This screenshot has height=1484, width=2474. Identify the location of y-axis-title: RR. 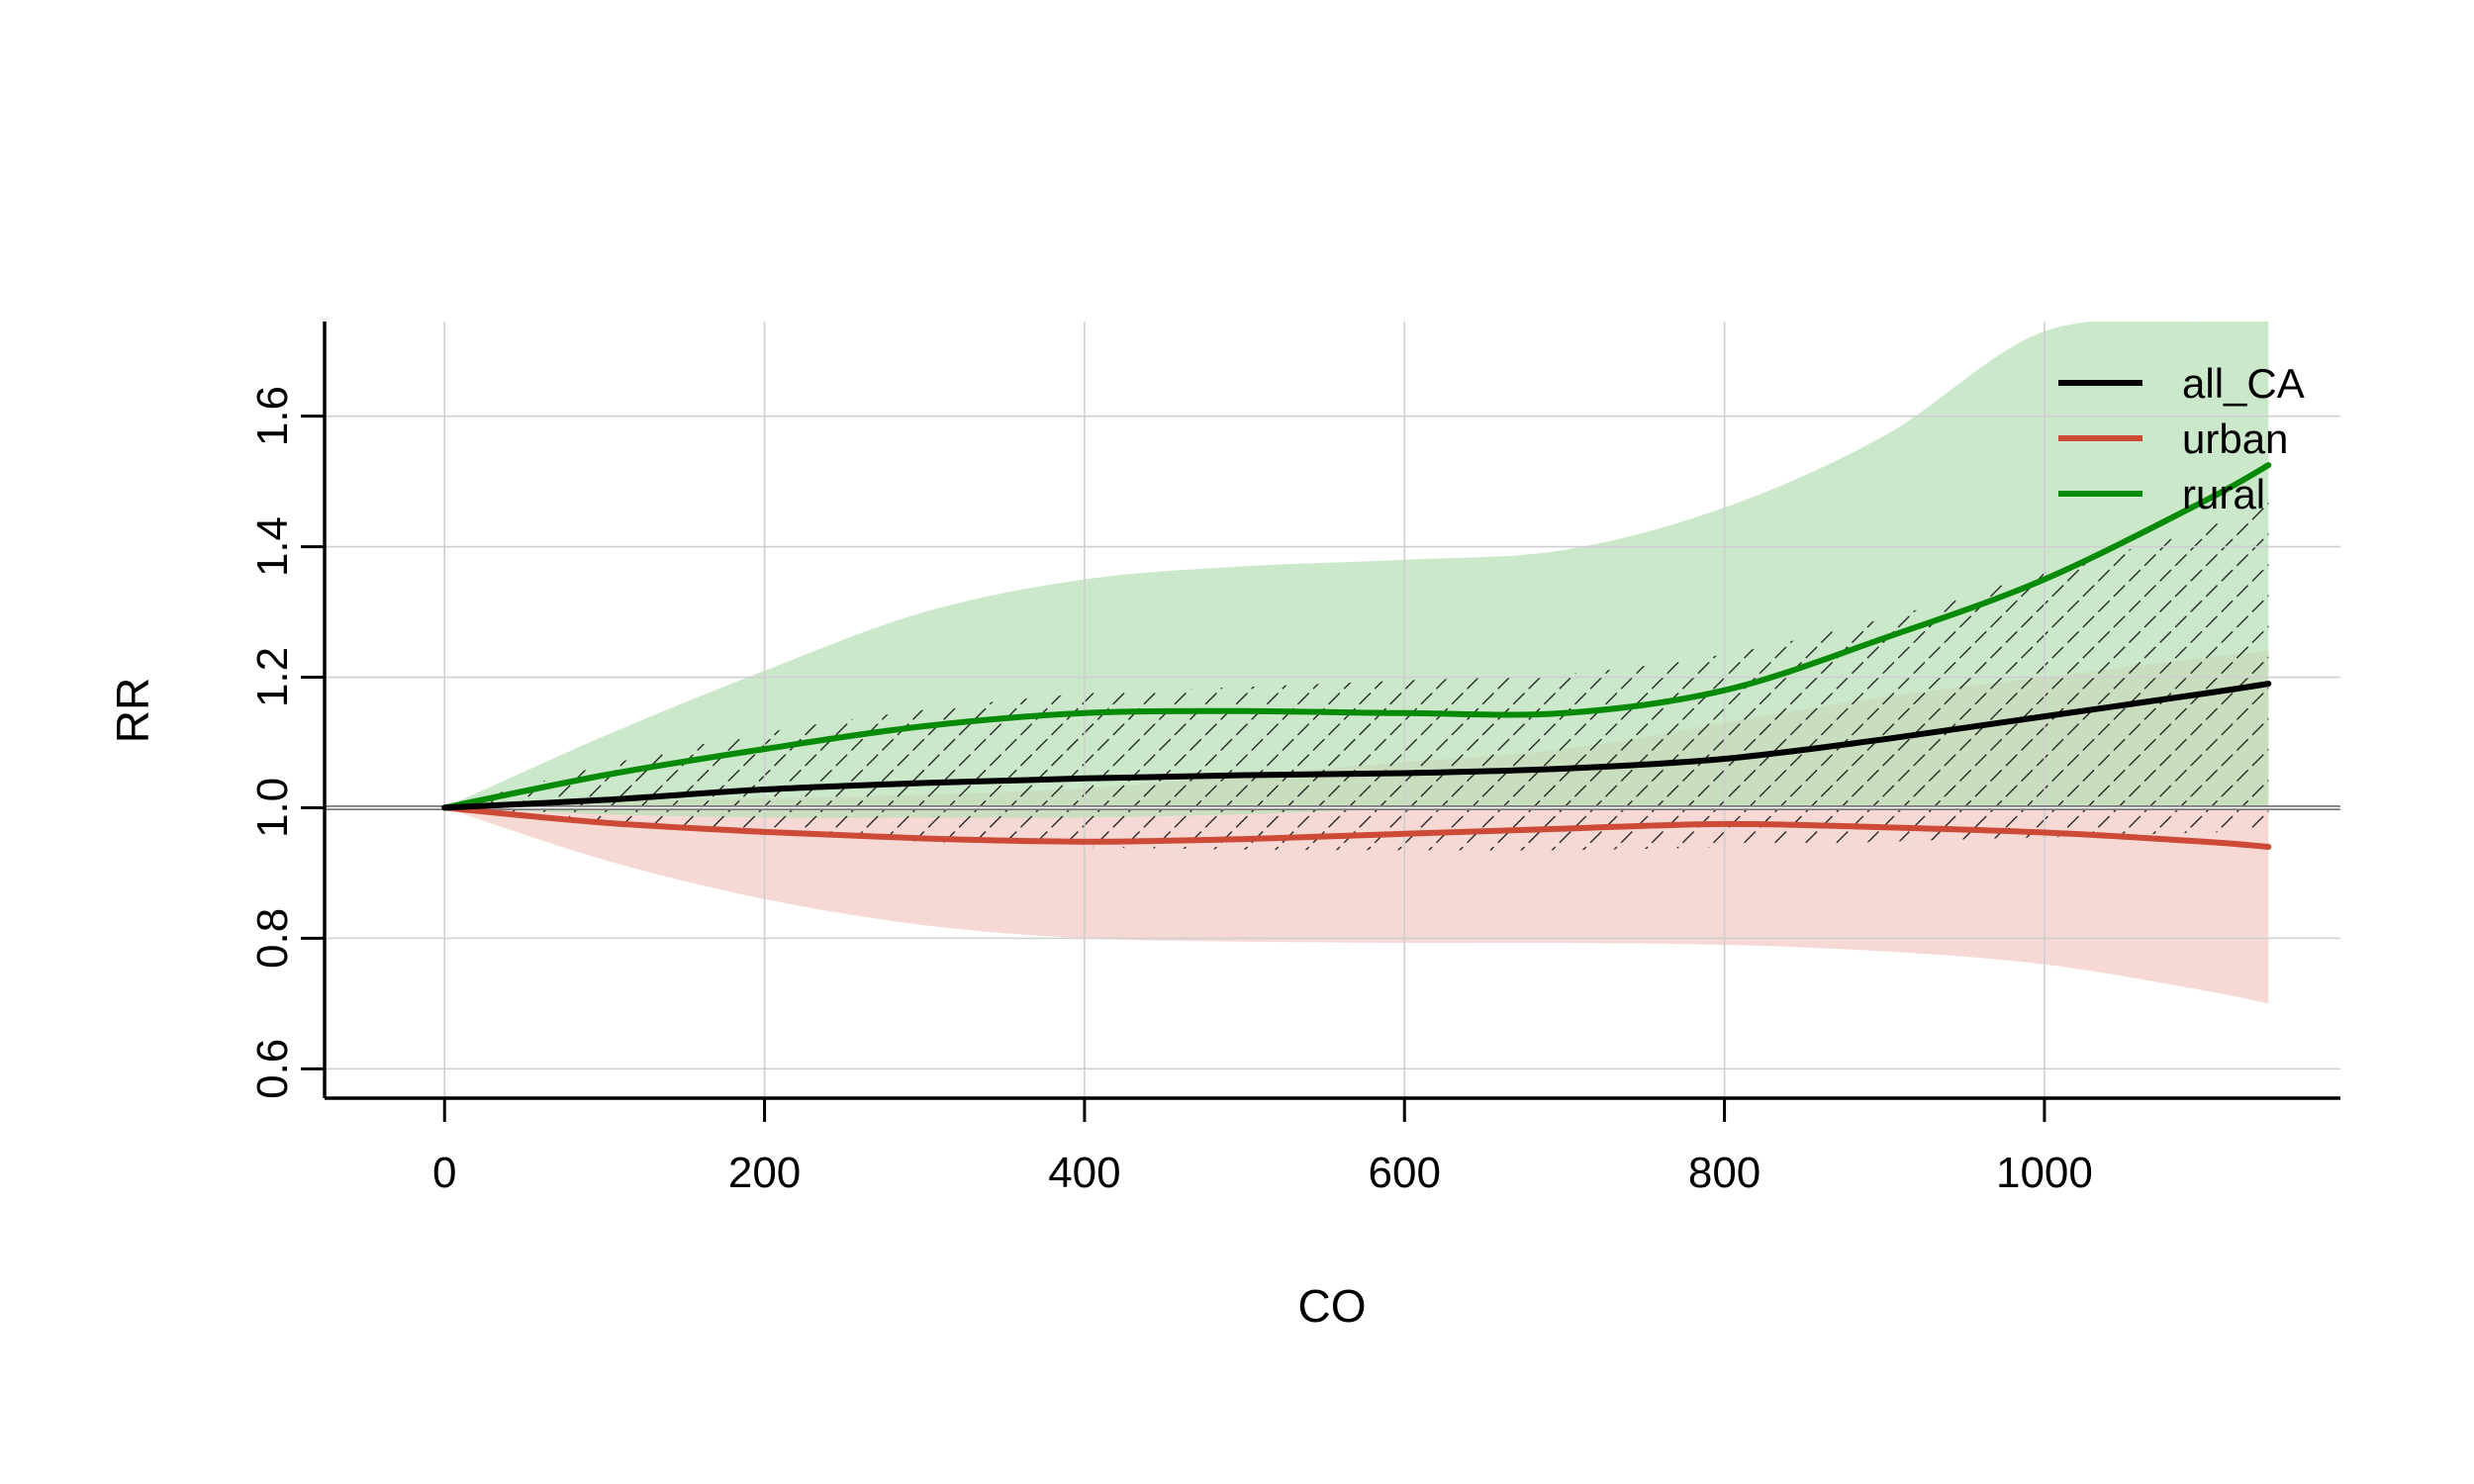
(132, 710).